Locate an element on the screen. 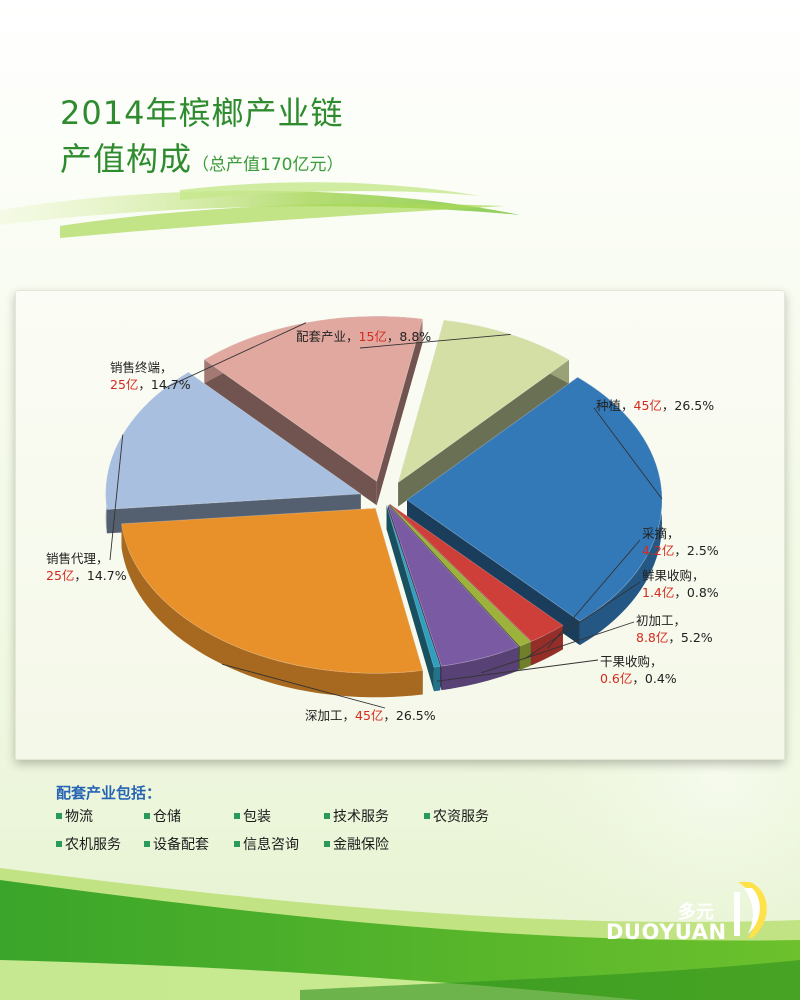  slice-label-name: 鲜果收购， is located at coordinates (673, 575).